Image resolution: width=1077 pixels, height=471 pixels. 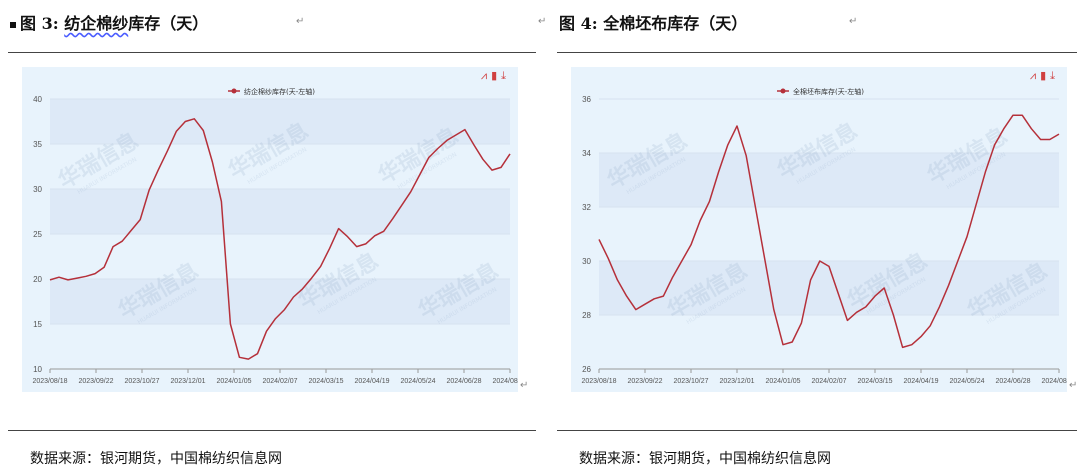 I want to click on figure-3-source: 数据来源：银河期货，中国棉纺织信息网, so click(x=156, y=459).